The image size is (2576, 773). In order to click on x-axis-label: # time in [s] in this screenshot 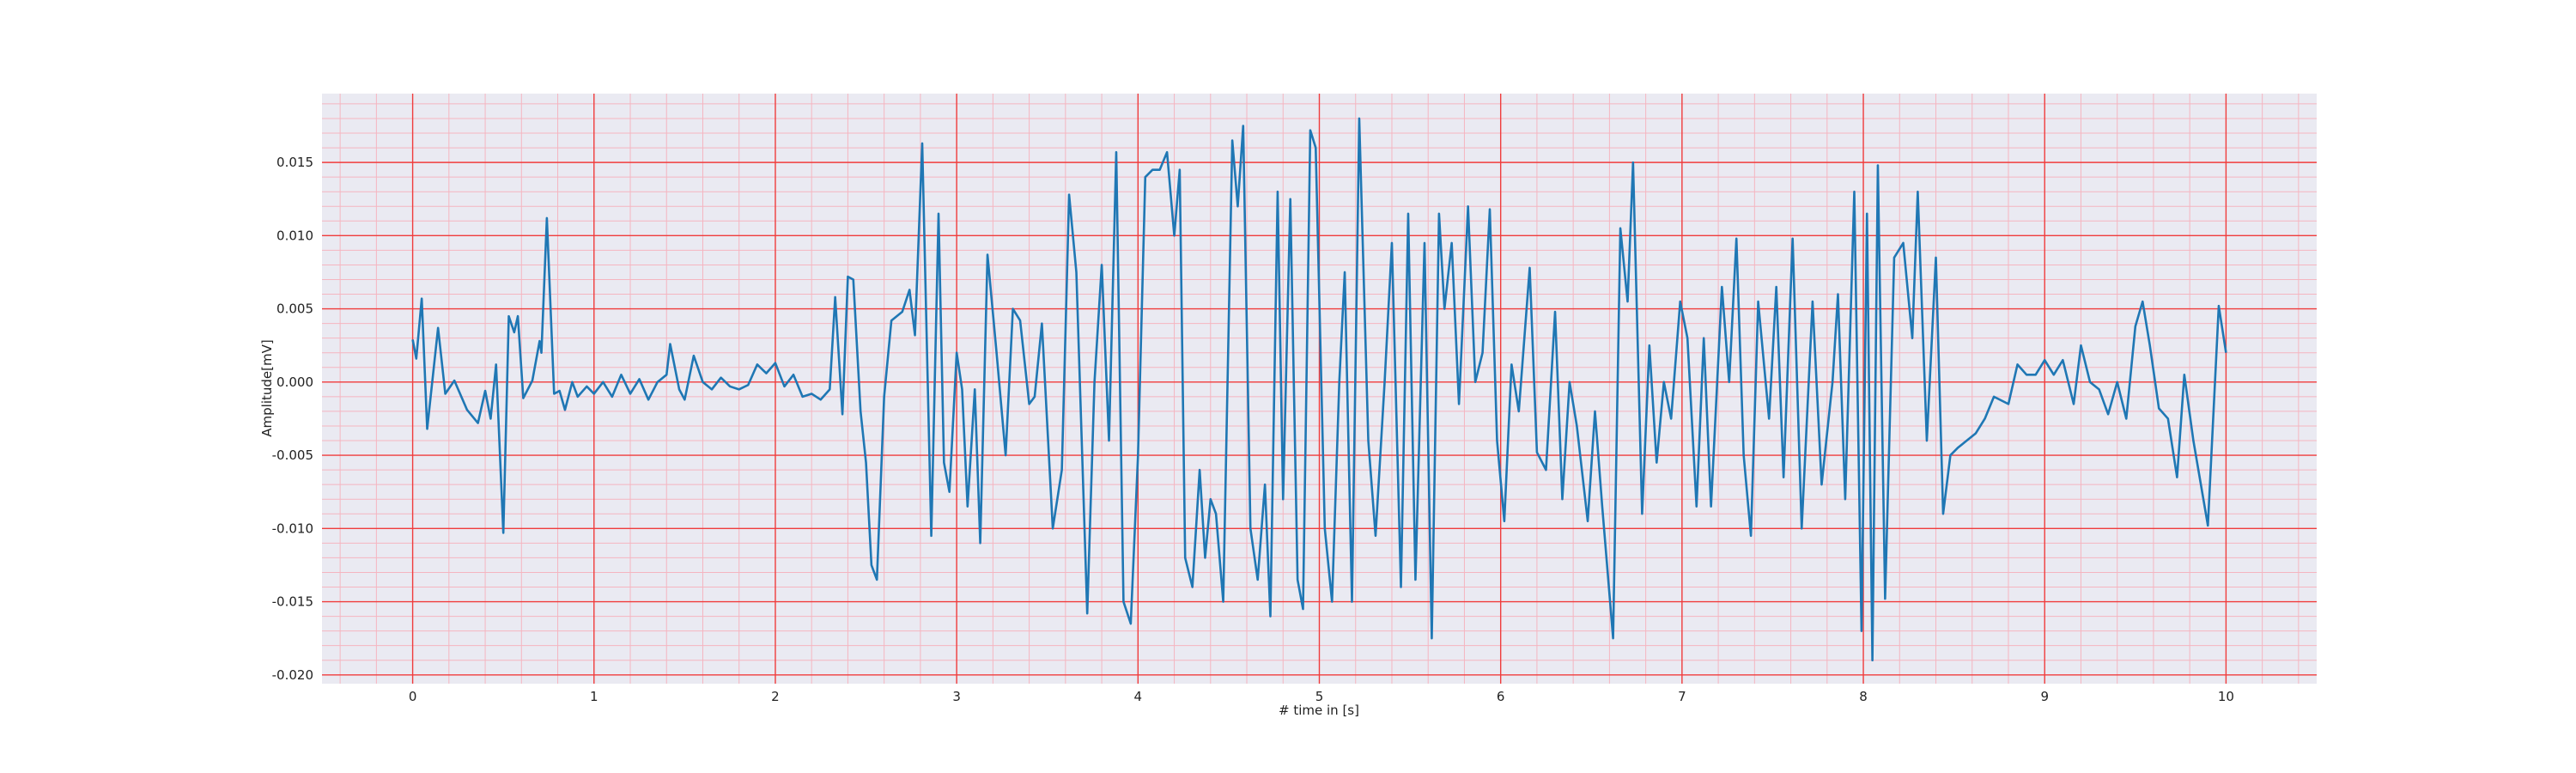, I will do `click(1319, 710)`.